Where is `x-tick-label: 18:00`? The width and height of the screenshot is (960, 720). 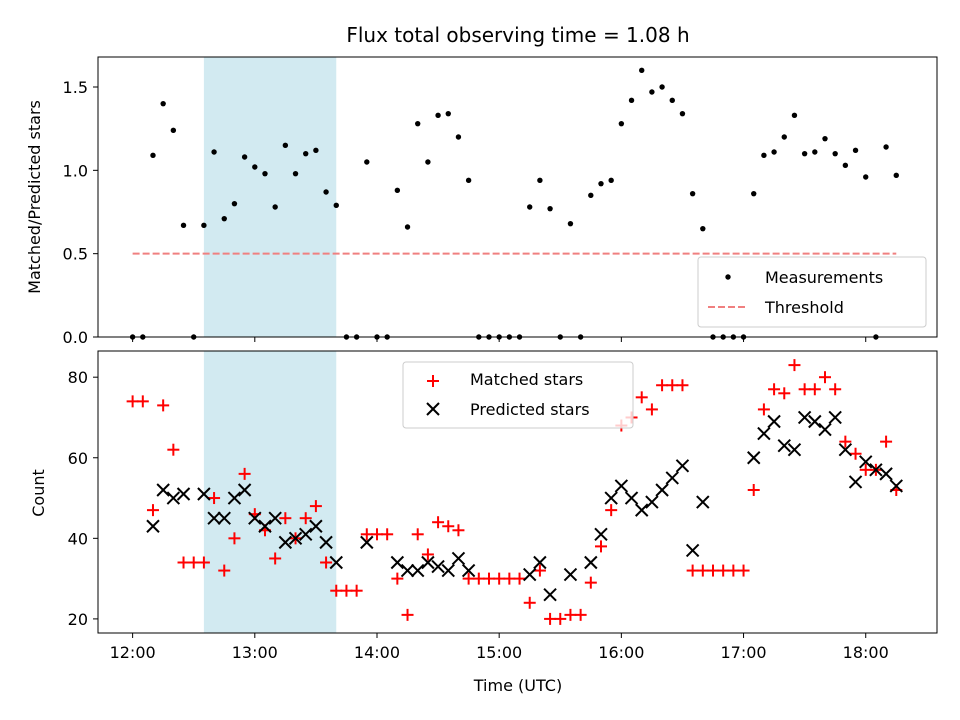 x-tick-label: 18:00 is located at coordinates (866, 652).